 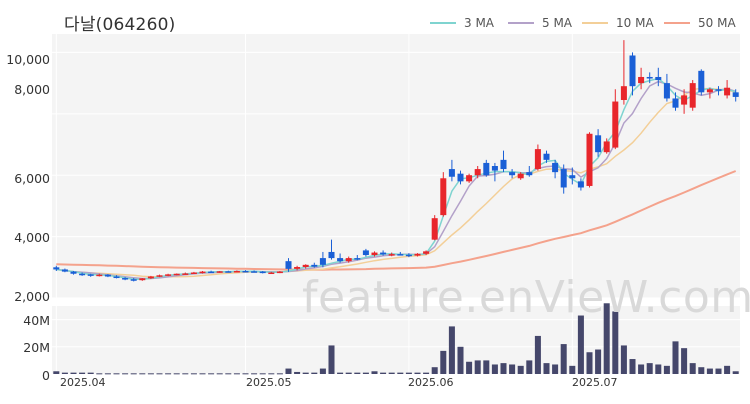 What do you see at coordinates (32, 89) in the screenshot?
I see `price-tick-8000: 8,000` at bounding box center [32, 89].